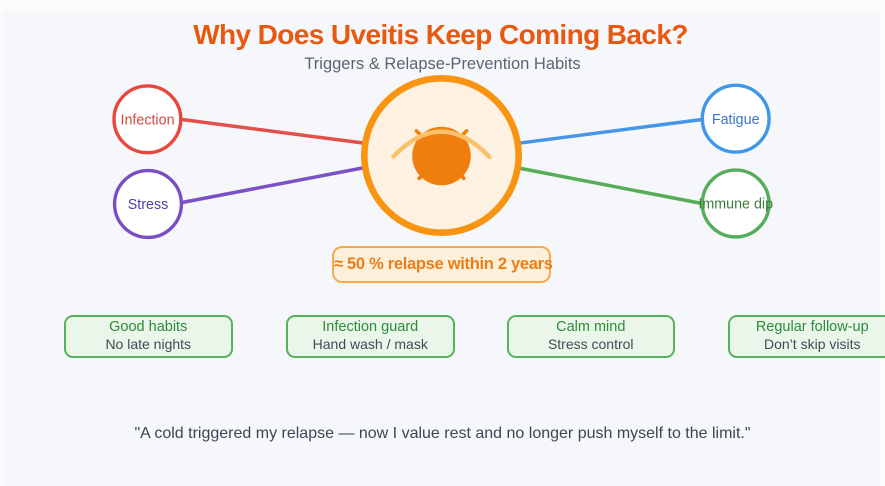 This screenshot has height=486, width=885. Describe the element at coordinates (736, 120) in the screenshot. I see `svg-text: Fatigue` at that location.